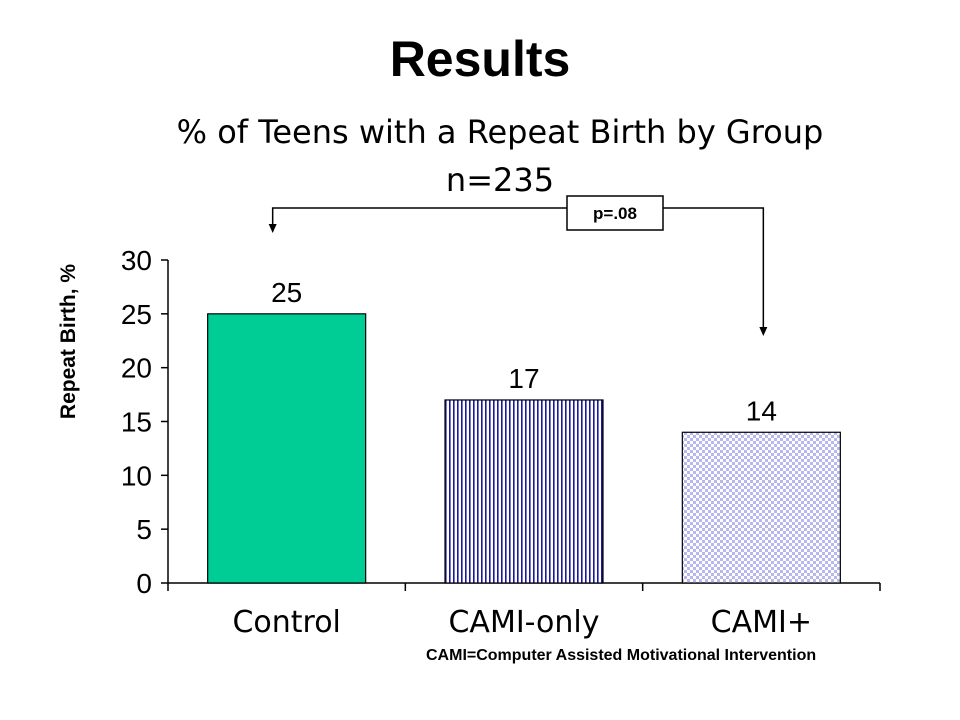 Image resolution: width=960 pixels, height=720 pixels. What do you see at coordinates (272, 228) in the screenshot?
I see `arrowhead-left` at bounding box center [272, 228].